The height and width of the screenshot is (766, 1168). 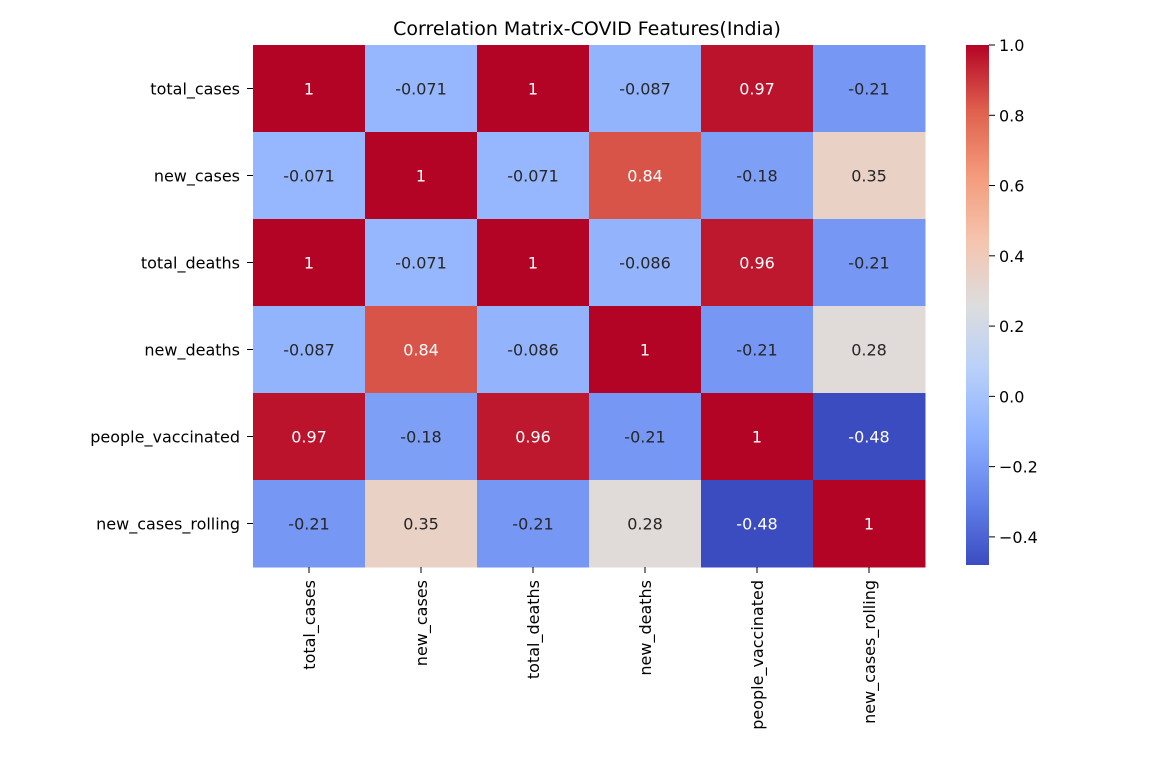 I want to click on column-tick-label: new_deaths, so click(x=646, y=628).